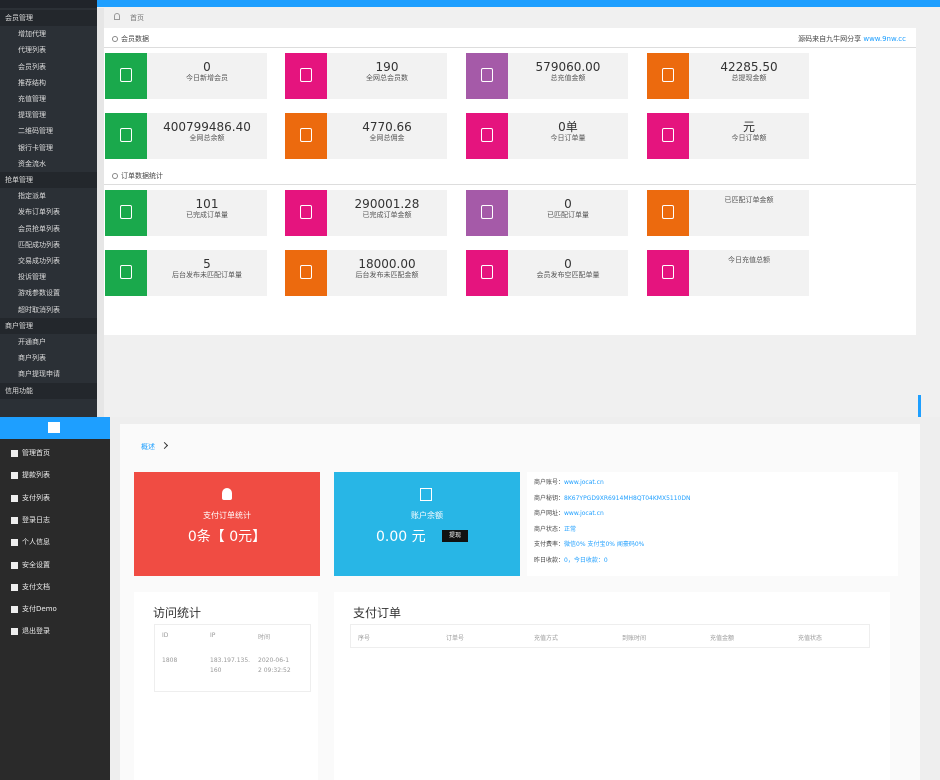 This screenshot has height=780, width=940. I want to click on withdraw-button: 提现, so click(455, 536).